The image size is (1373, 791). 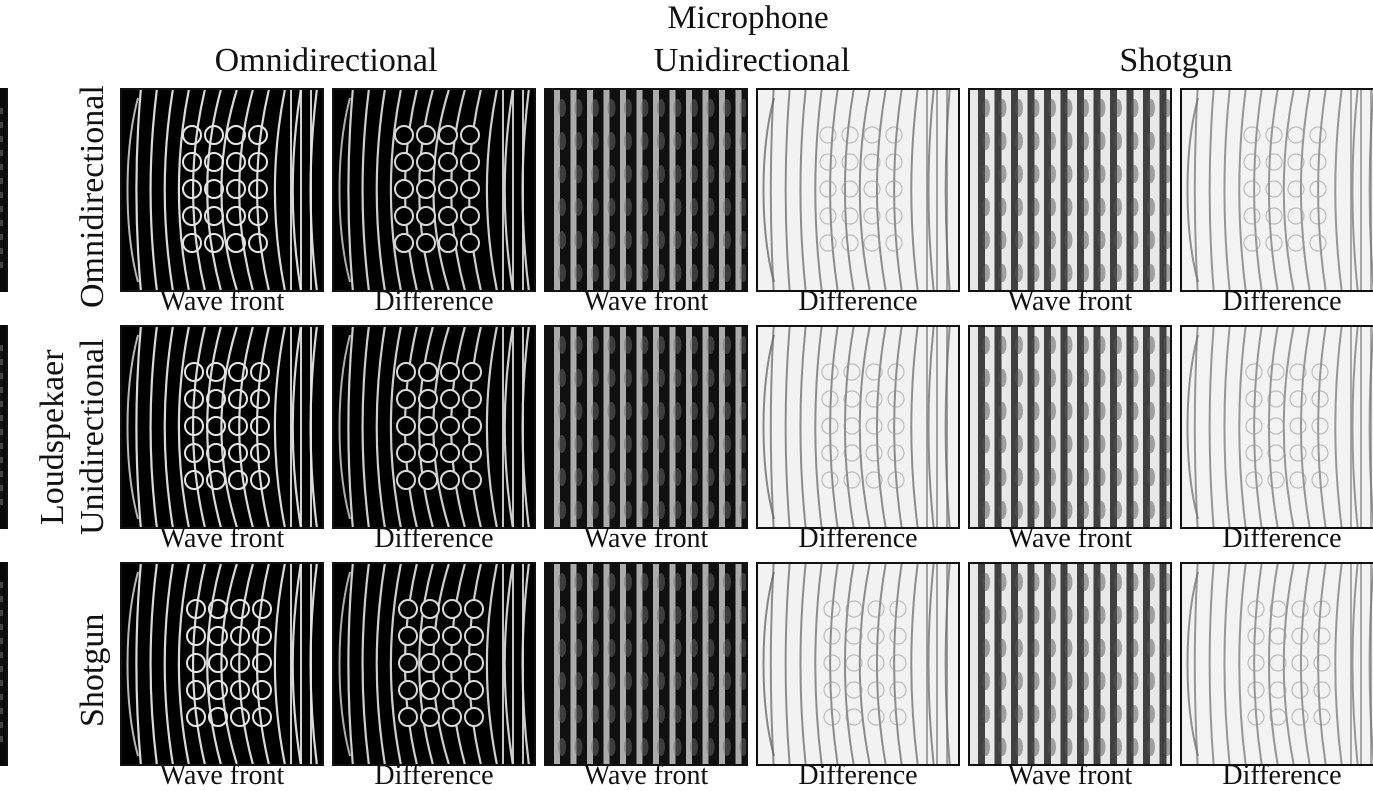 I want to click on column-header-omnidirectional: Omnidirectional, so click(x=326, y=60).